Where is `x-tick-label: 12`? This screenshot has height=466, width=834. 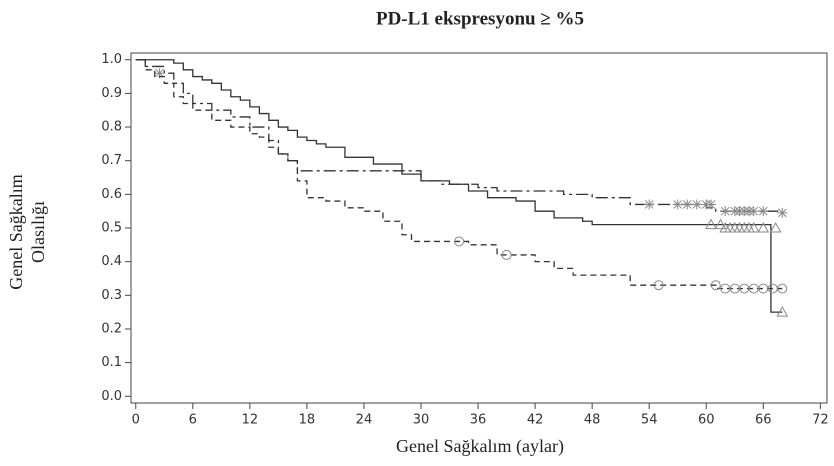
x-tick-label: 12 is located at coordinates (250, 420).